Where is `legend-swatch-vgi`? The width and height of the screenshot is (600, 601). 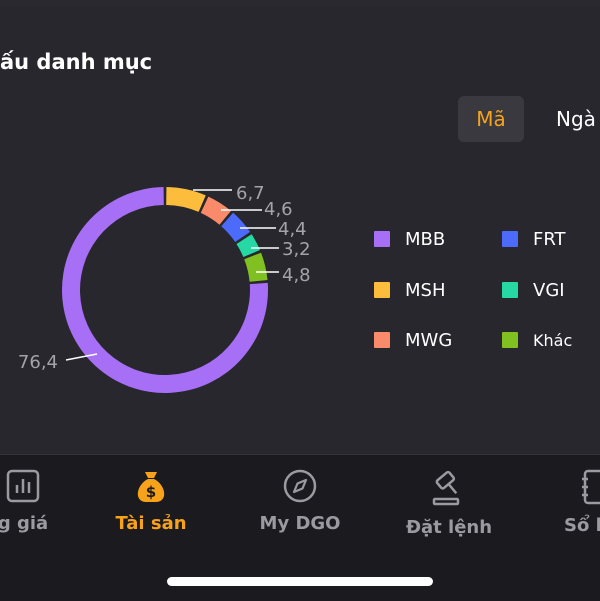 legend-swatch-vgi is located at coordinates (510, 290).